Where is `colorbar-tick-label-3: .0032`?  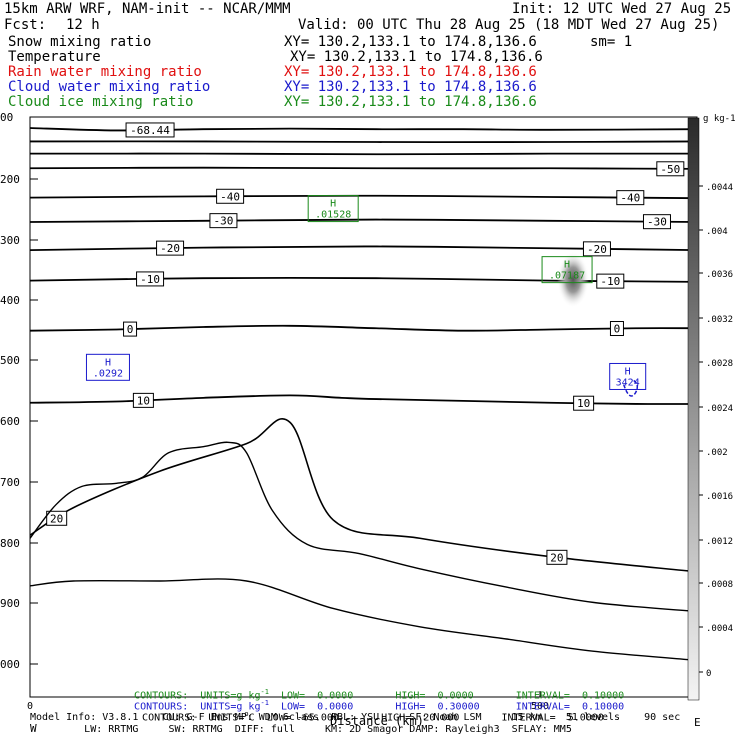
colorbar-tick-label-3: .0032 is located at coordinates (719, 320).